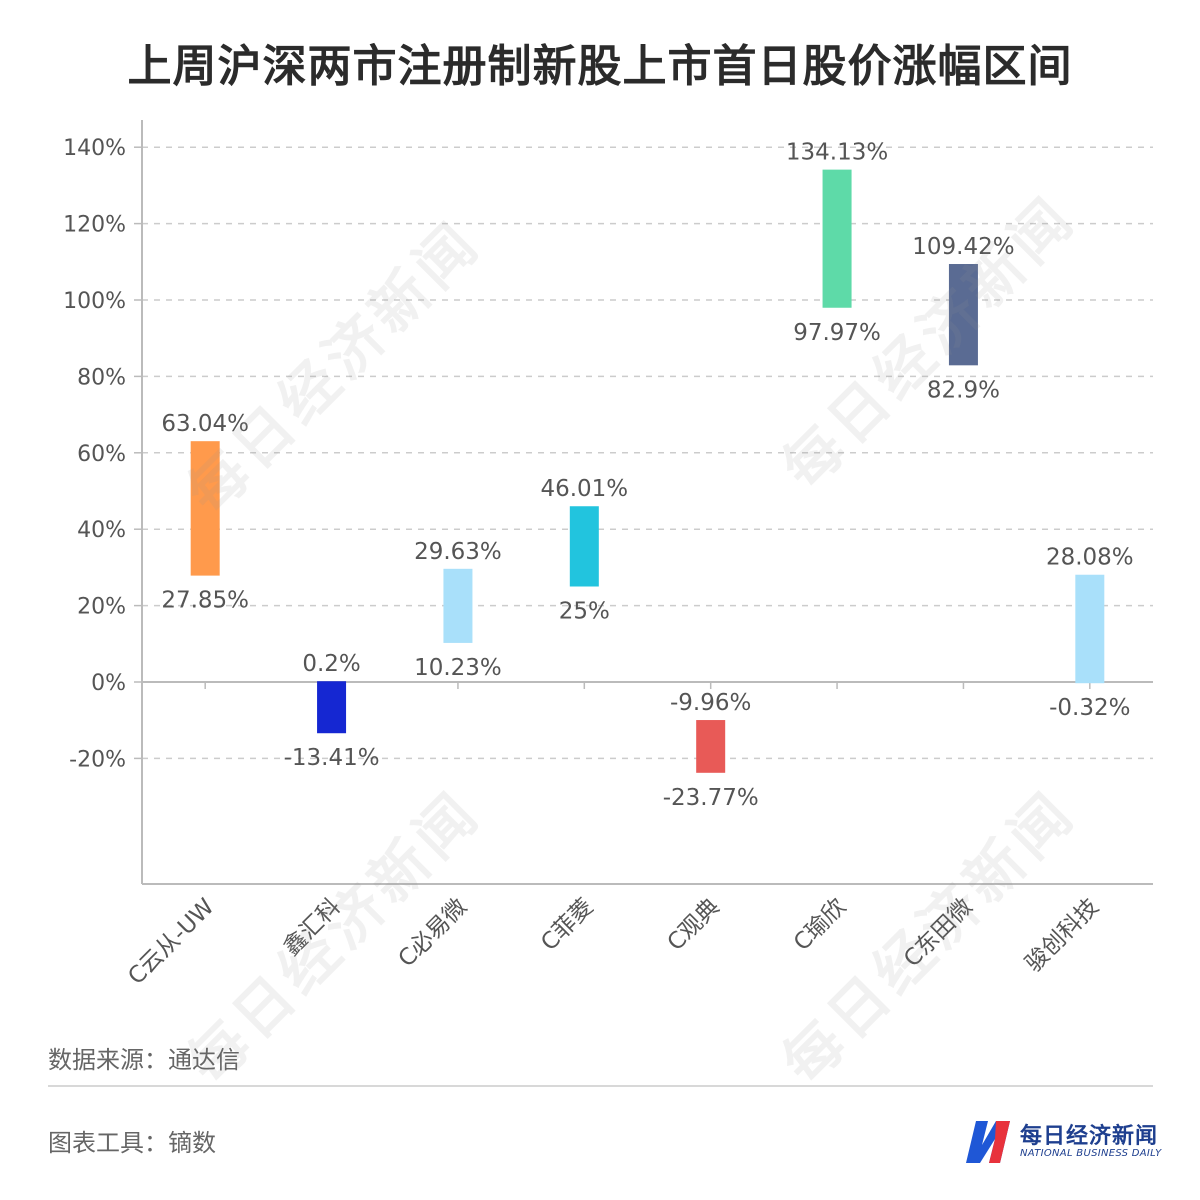 This screenshot has height=1200, width=1200. Describe the element at coordinates (458, 668) in the screenshot. I see `low-value-label-2: 10.23%` at that location.